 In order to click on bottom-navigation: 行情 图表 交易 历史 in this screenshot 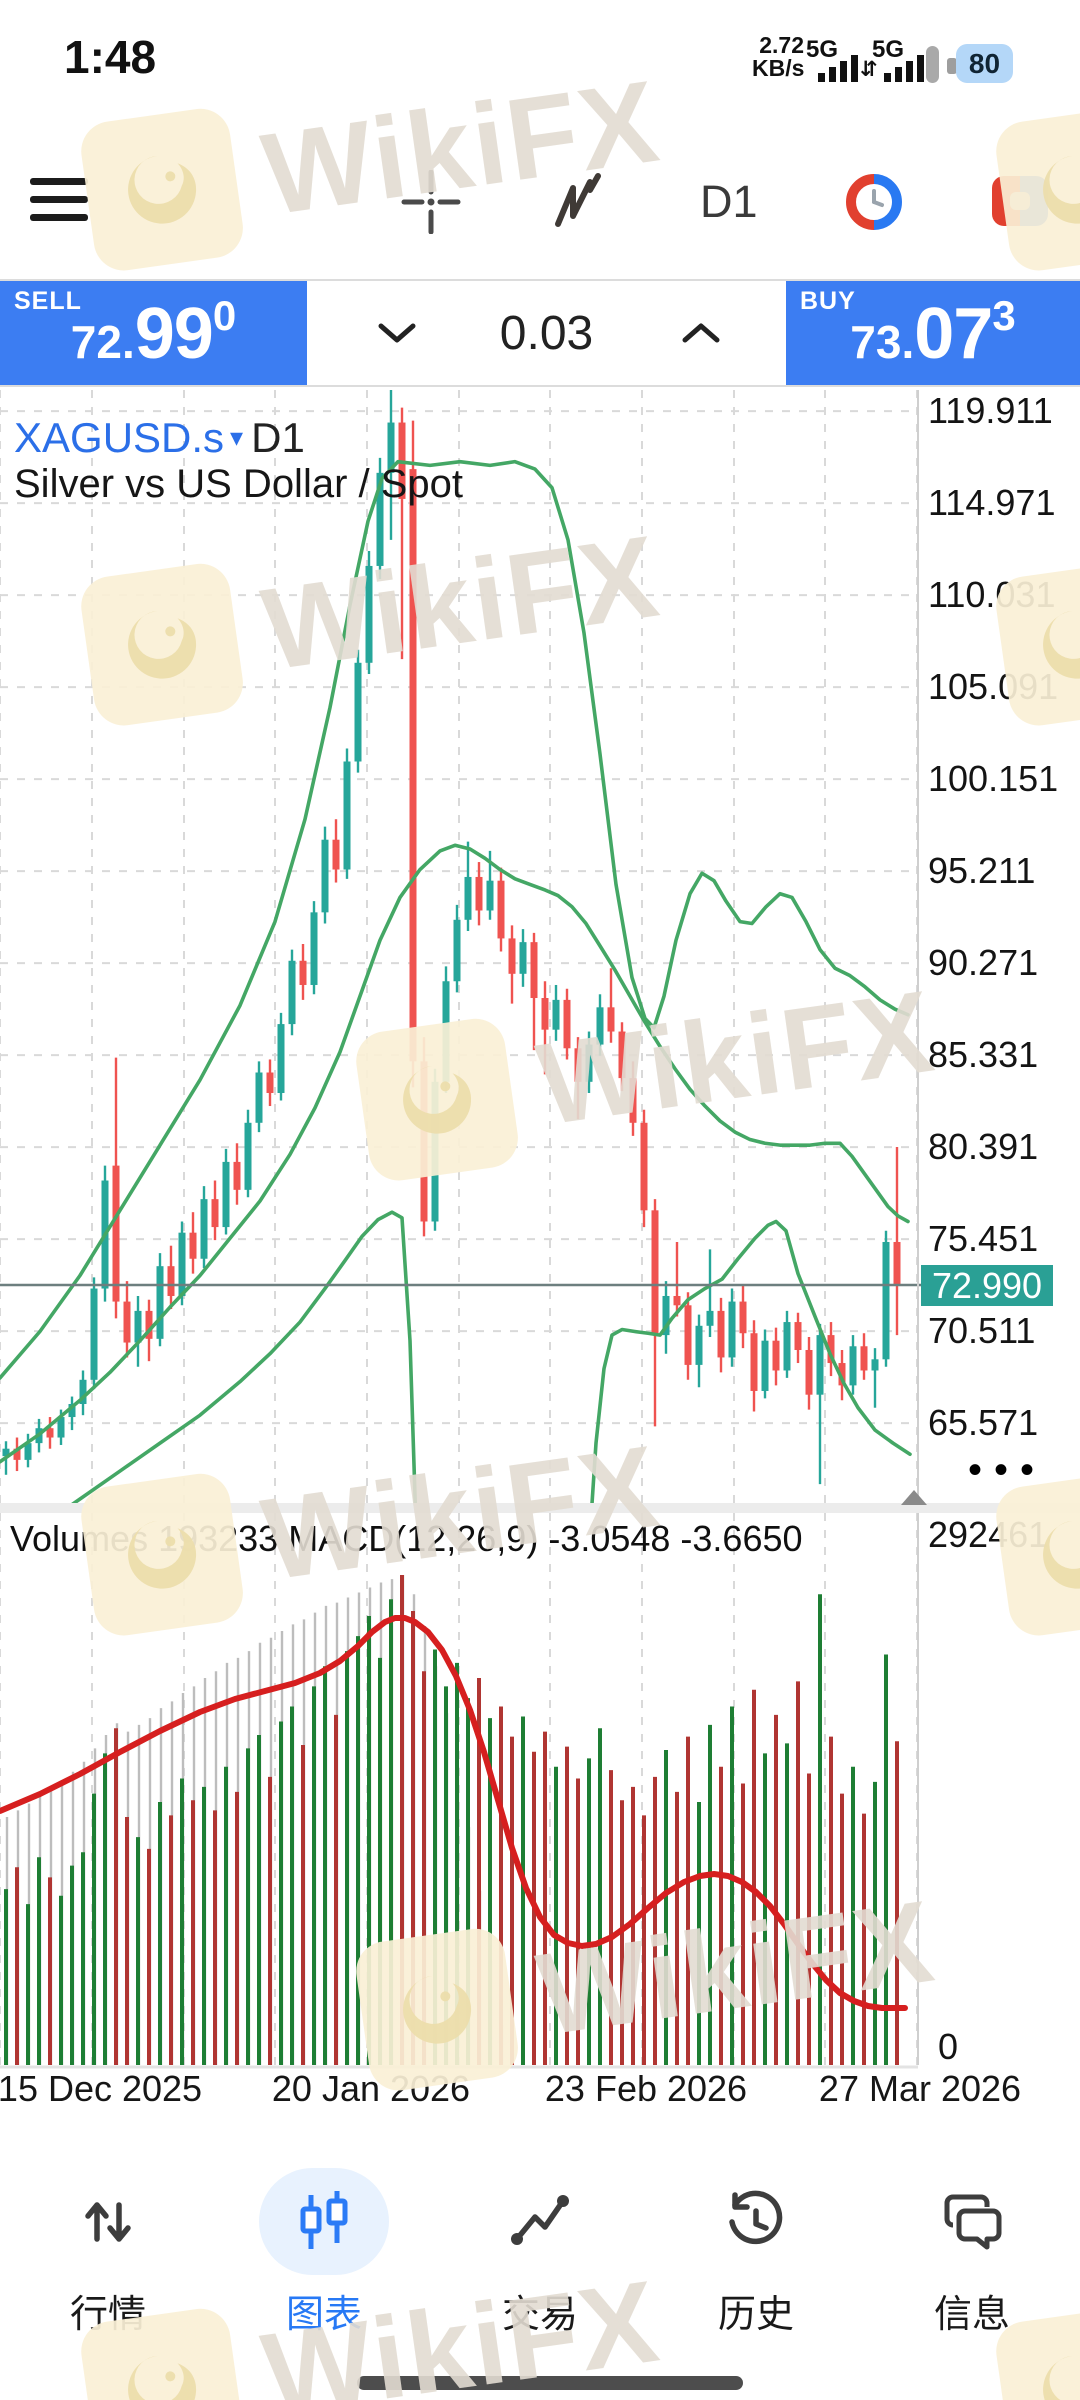, I will do `click(540, 2253)`.